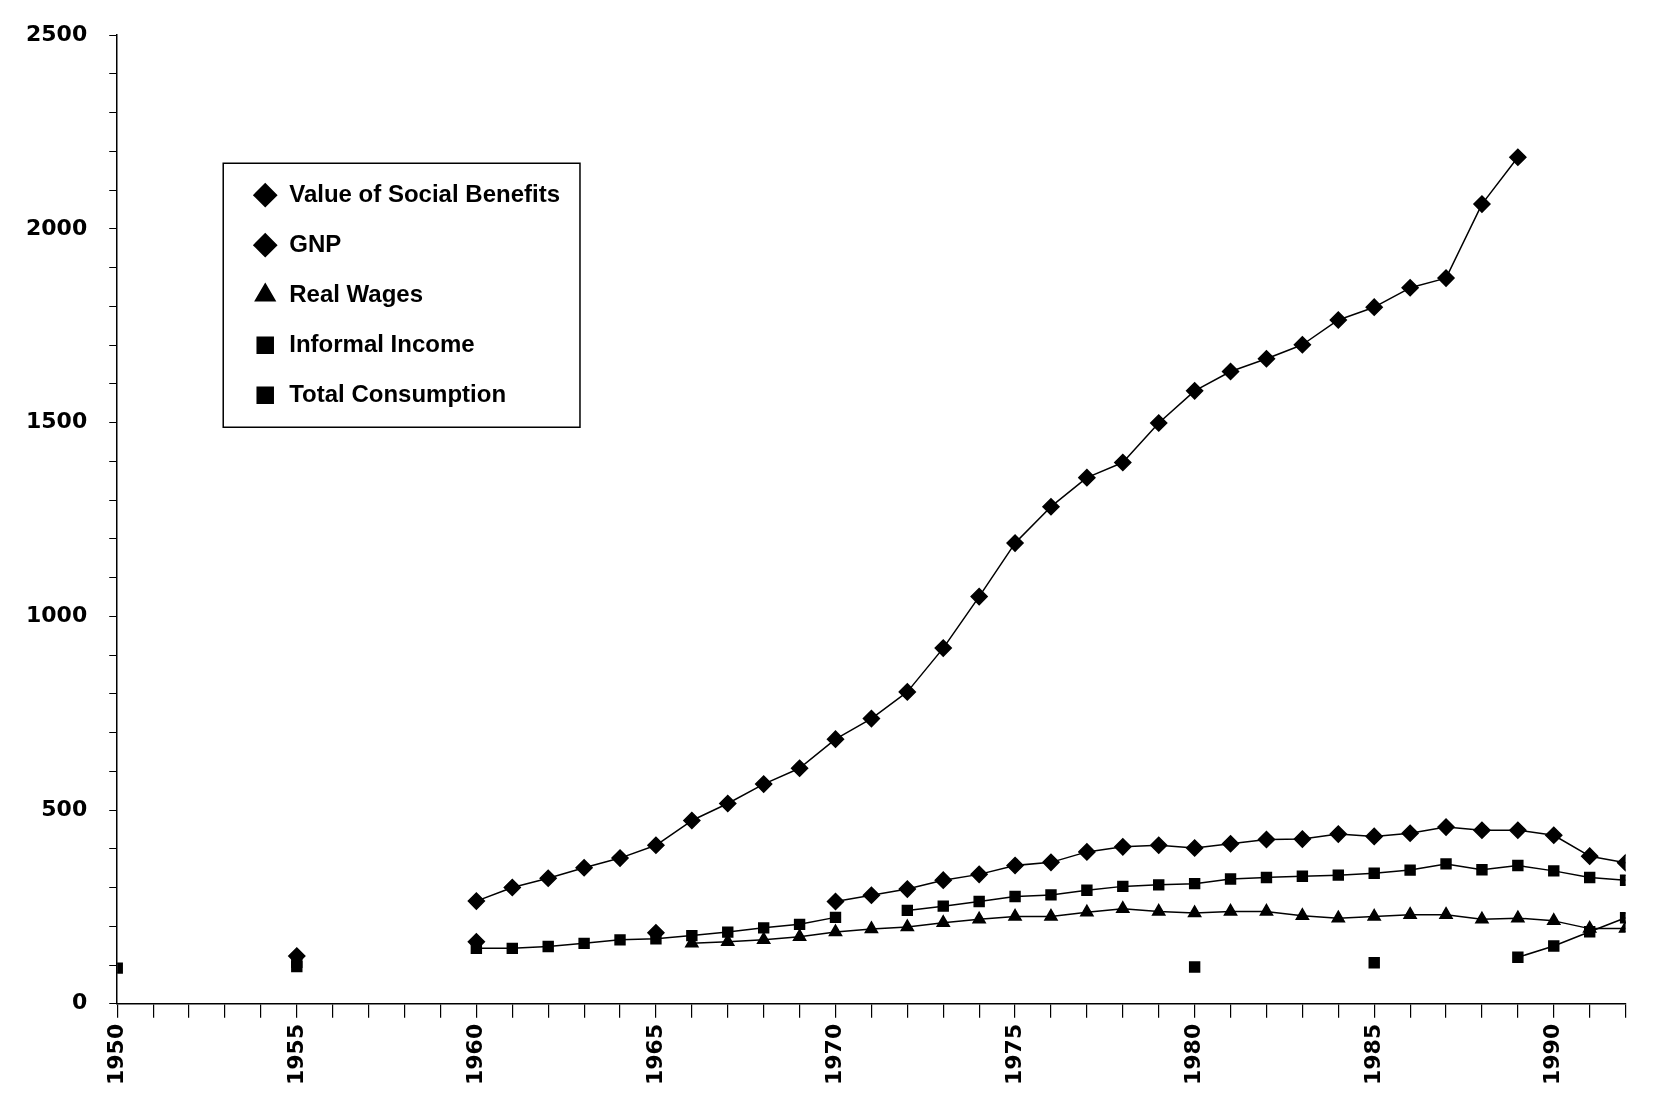 This screenshot has width=1658, height=1095. Describe the element at coordinates (1552, 1054) in the screenshot. I see `x-tick-label: 1990` at that location.